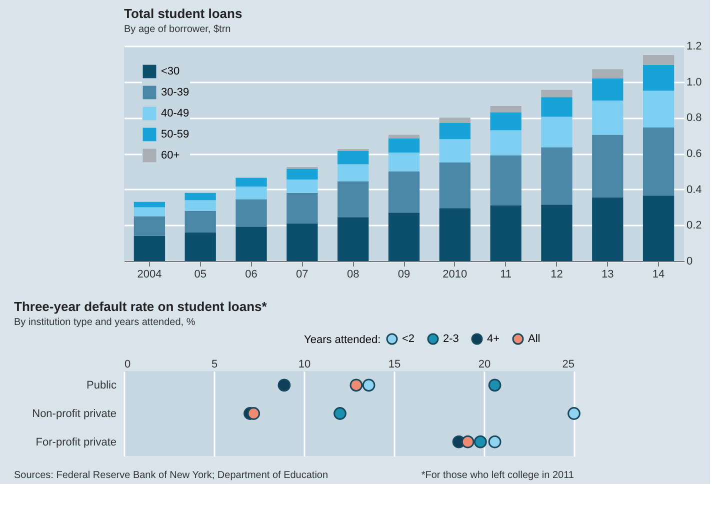  Describe the element at coordinates (493, 339) in the screenshot. I see `legend-label: 4+` at that location.